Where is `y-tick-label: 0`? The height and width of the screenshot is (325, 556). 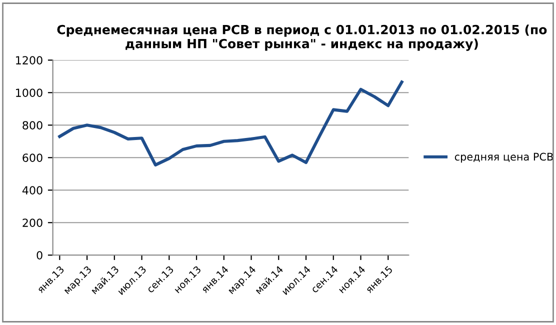
y-tick-label: 0 is located at coordinates (39, 255).